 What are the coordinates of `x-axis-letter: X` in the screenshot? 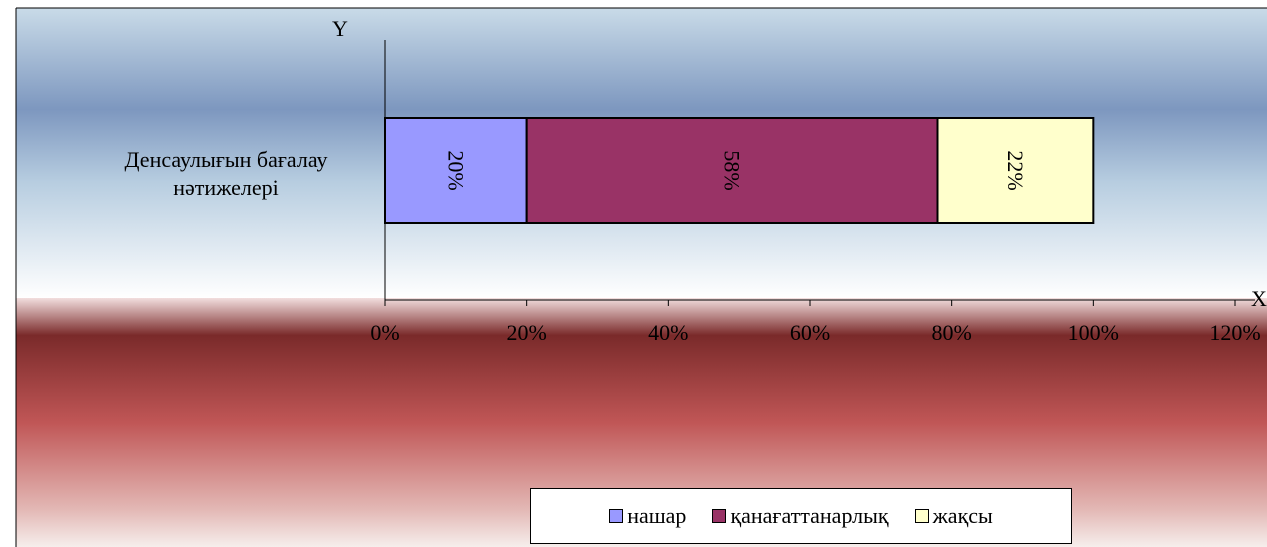 It's located at (1259, 298).